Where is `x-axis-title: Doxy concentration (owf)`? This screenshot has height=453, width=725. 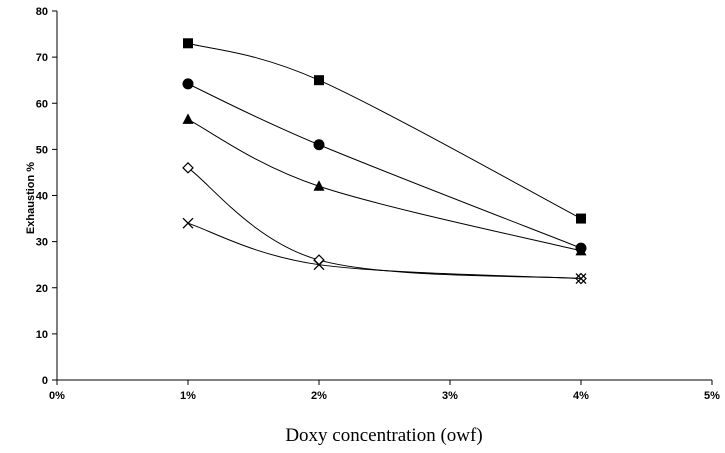 x-axis-title: Doxy concentration (owf) is located at coordinates (383, 435).